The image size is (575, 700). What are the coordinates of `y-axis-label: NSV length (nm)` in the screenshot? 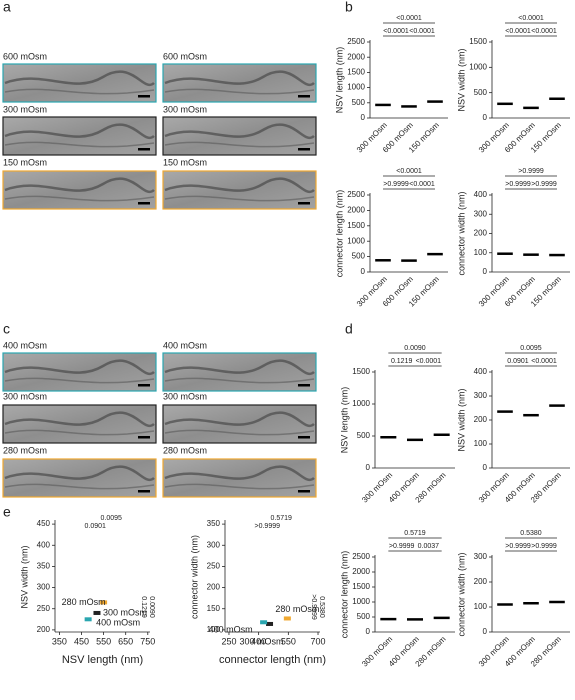 It's located at (344, 420).